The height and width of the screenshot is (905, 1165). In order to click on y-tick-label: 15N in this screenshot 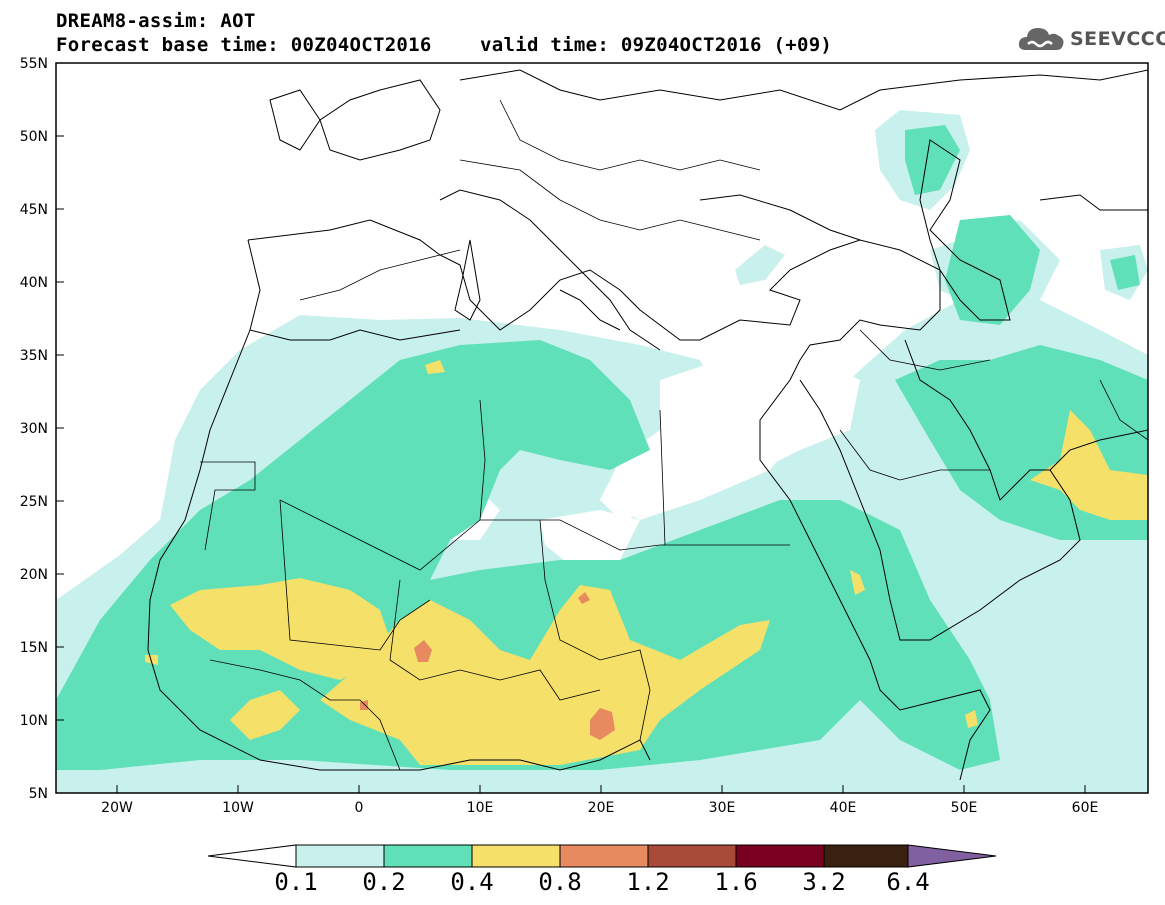, I will do `click(34, 648)`.